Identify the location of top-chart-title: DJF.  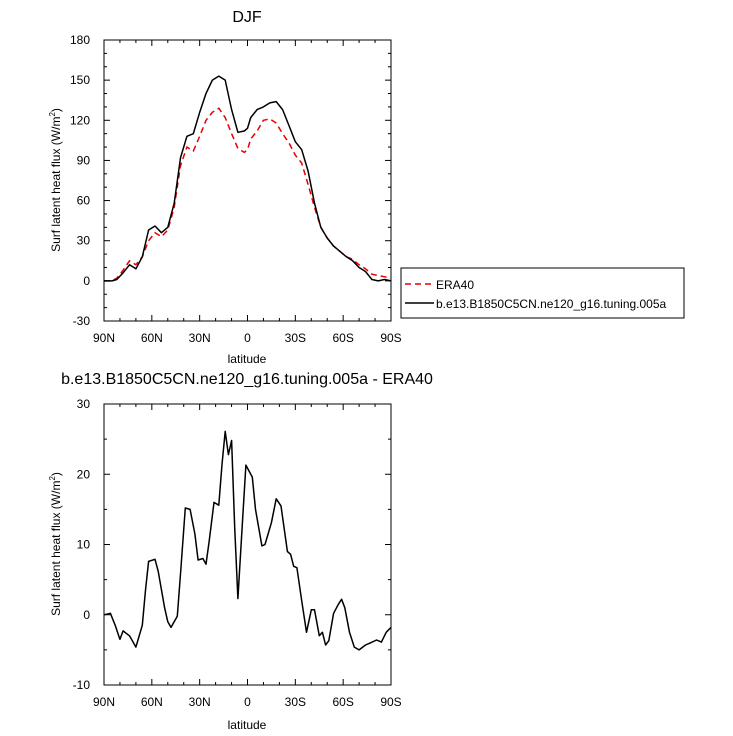
(247, 17).